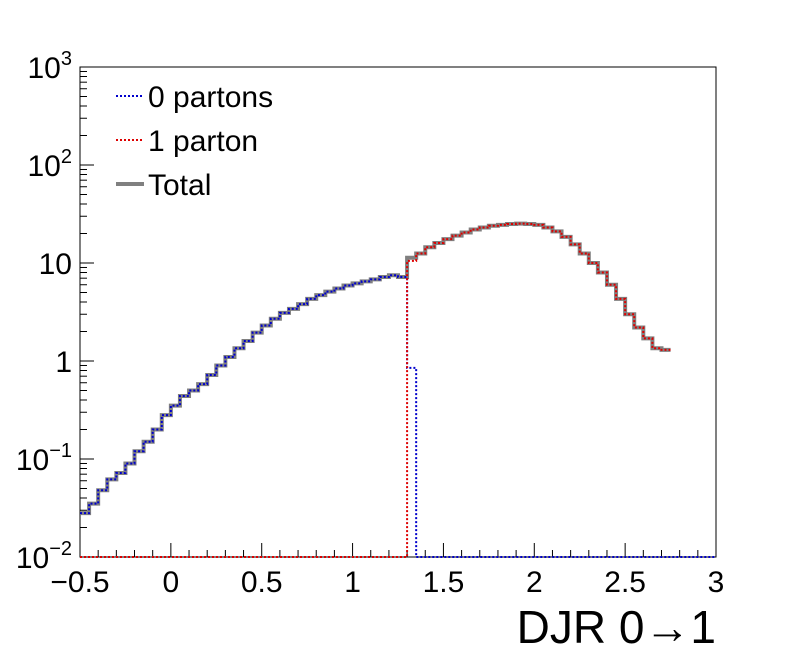  I want to click on legend: 0 partons 1 parton Total, so click(194, 141).